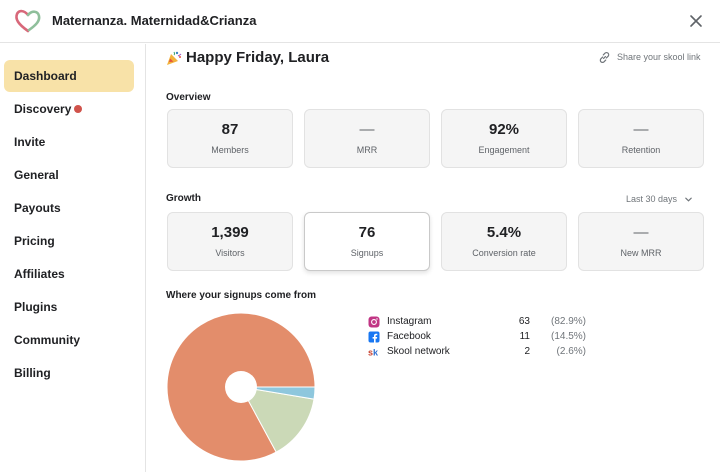 The height and width of the screenshot is (472, 720). Describe the element at coordinates (370, 353) in the screenshot. I see `svg-text: s` at that location.